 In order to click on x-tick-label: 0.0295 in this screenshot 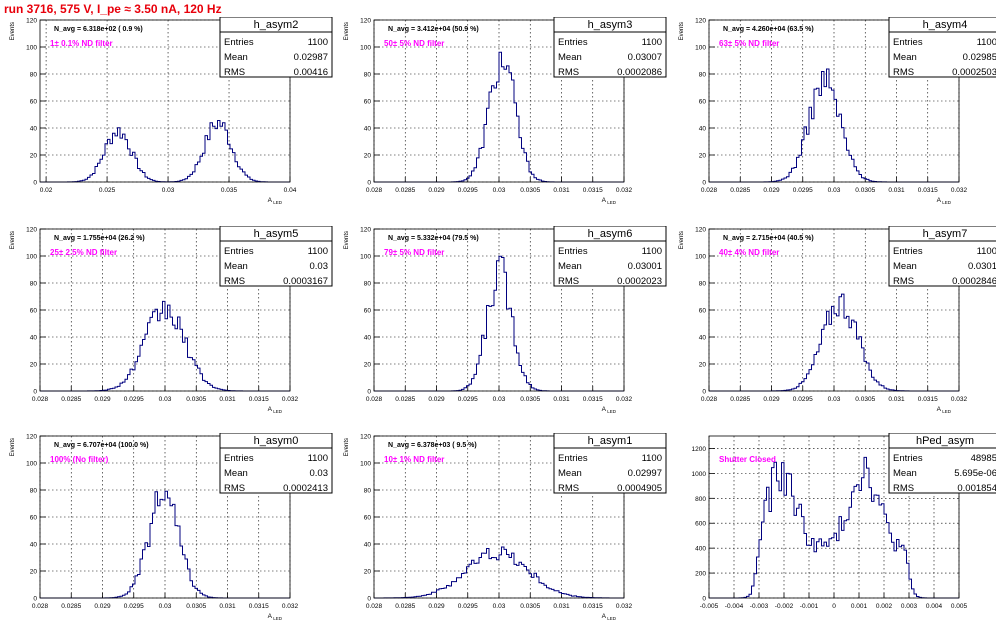, I will do `click(803, 399)`.